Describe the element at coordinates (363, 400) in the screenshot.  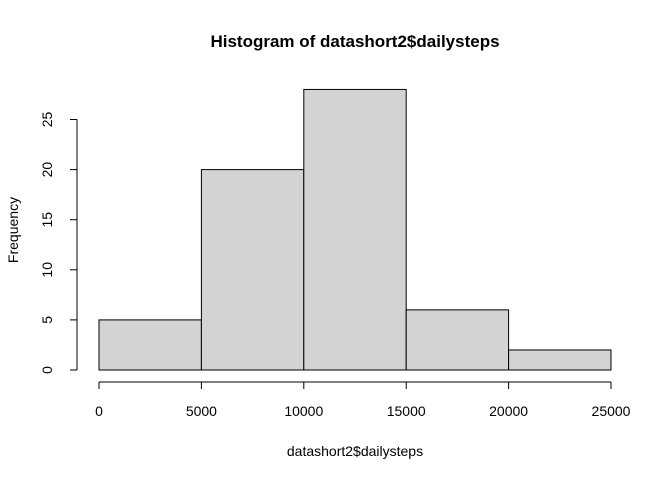
I see `x-axis: 0 5000 10000 15000 20000 25000` at that location.